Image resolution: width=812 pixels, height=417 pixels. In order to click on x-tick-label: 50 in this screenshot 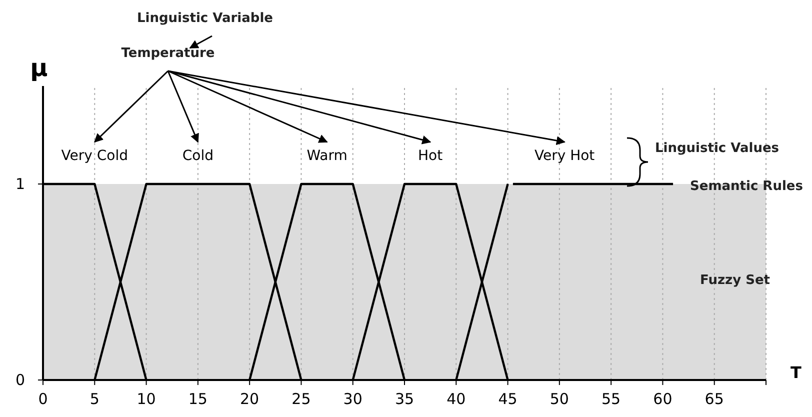, I will do `click(559, 399)`.